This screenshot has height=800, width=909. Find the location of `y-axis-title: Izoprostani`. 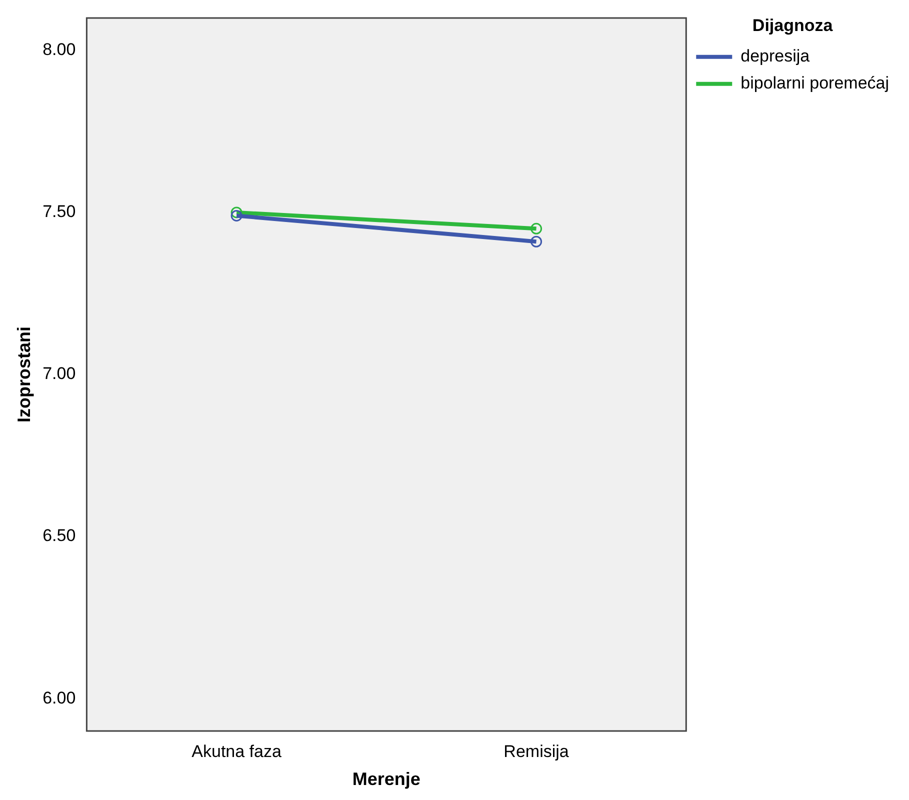

y-axis-title: Izoprostani is located at coordinates (24, 374).